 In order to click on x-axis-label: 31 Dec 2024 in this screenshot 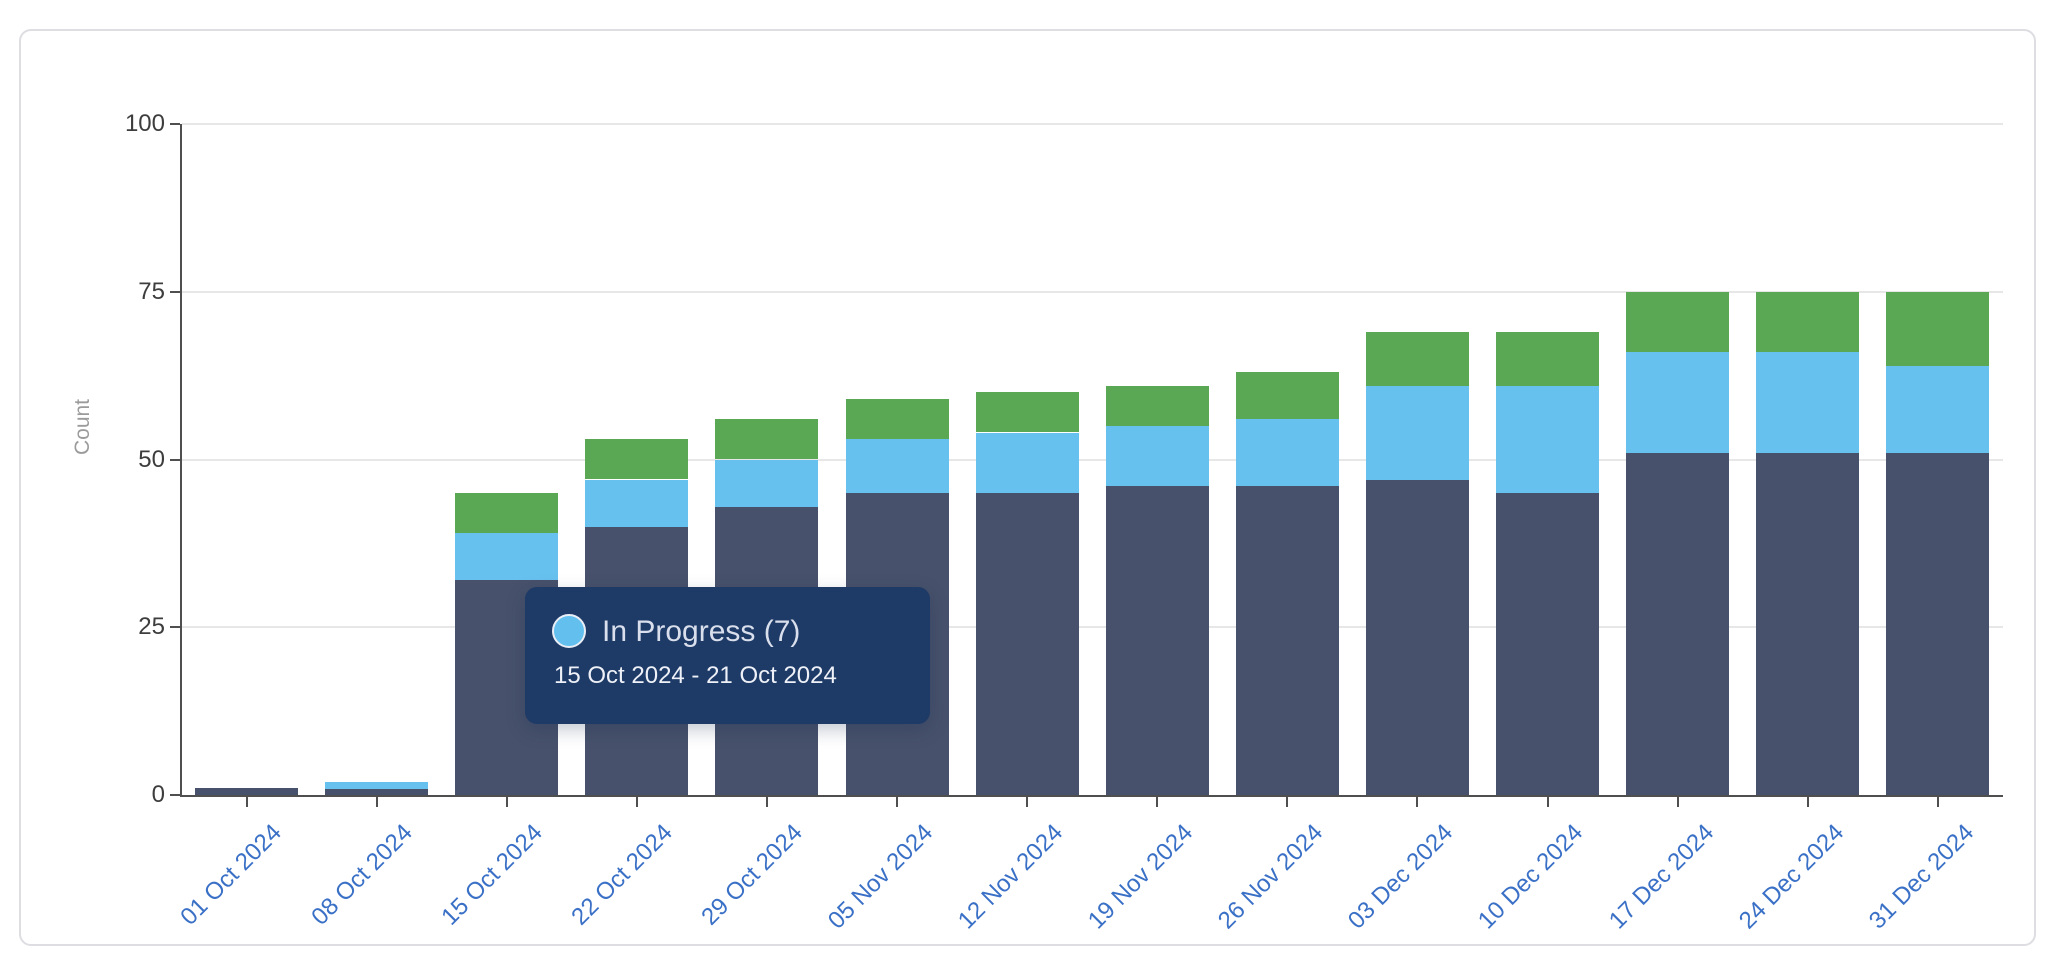, I will do `click(1921, 877)`.